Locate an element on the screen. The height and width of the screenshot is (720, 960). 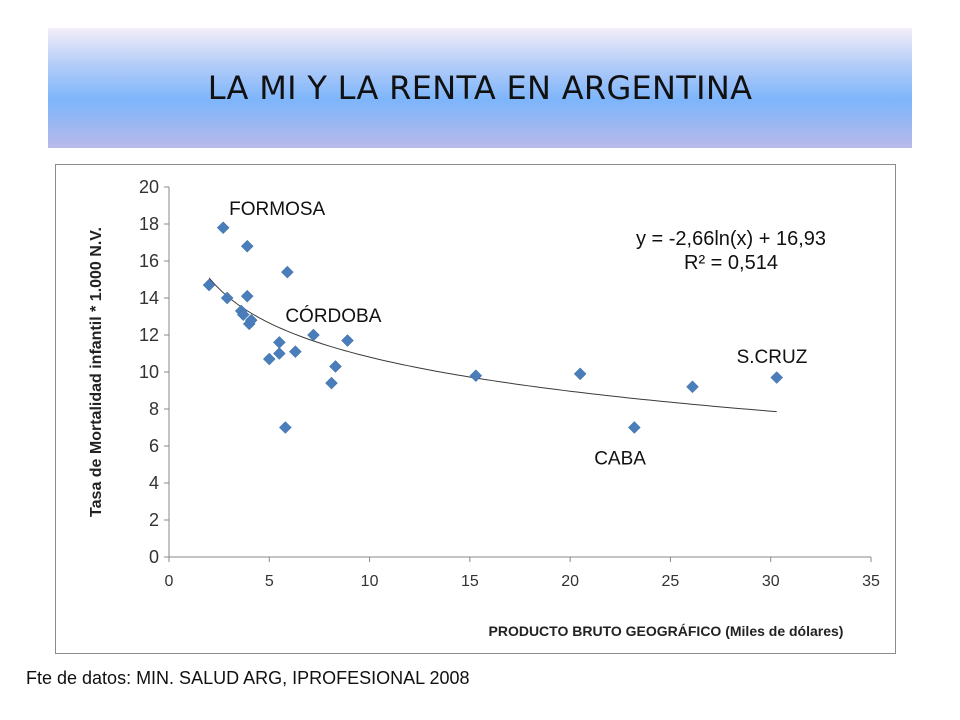
x-axis: 0 5 10 15 20 25 30 35 is located at coordinates (522, 573).